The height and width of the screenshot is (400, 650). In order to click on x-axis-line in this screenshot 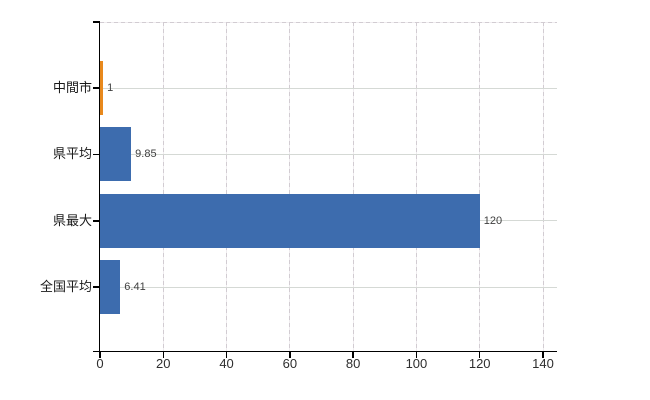, I will do `click(325, 351)`.